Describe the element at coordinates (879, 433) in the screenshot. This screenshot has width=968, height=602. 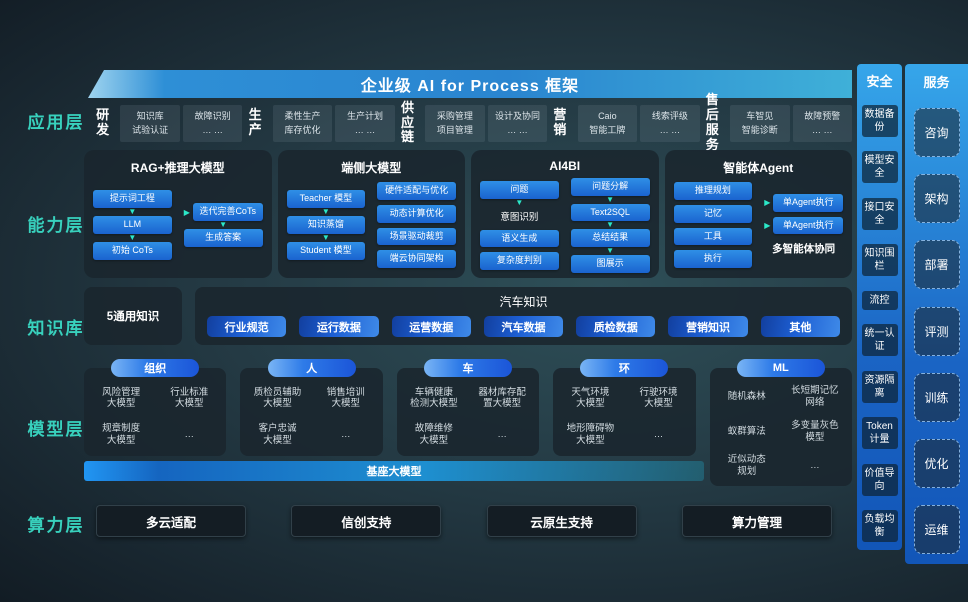
I see `security-item: Token计量` at that location.